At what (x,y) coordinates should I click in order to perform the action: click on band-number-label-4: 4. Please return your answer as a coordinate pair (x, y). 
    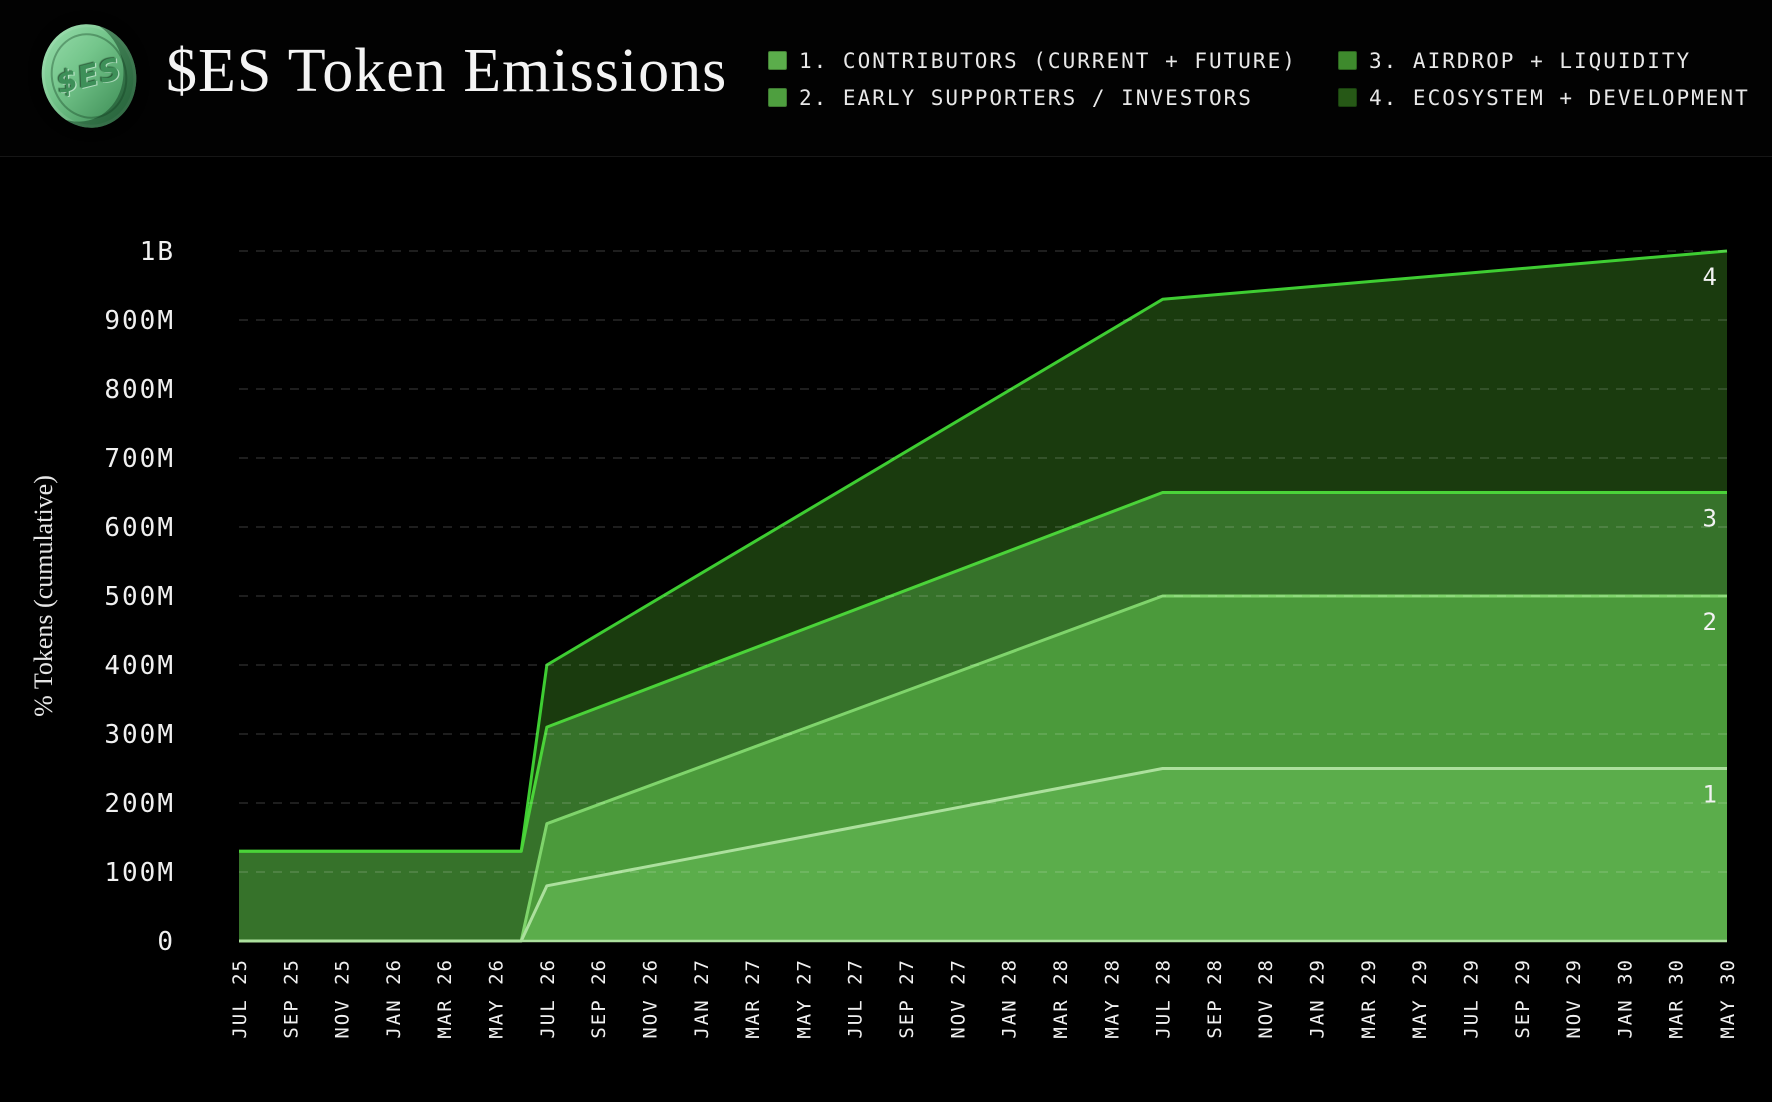
    Looking at the image, I should click on (1710, 277).